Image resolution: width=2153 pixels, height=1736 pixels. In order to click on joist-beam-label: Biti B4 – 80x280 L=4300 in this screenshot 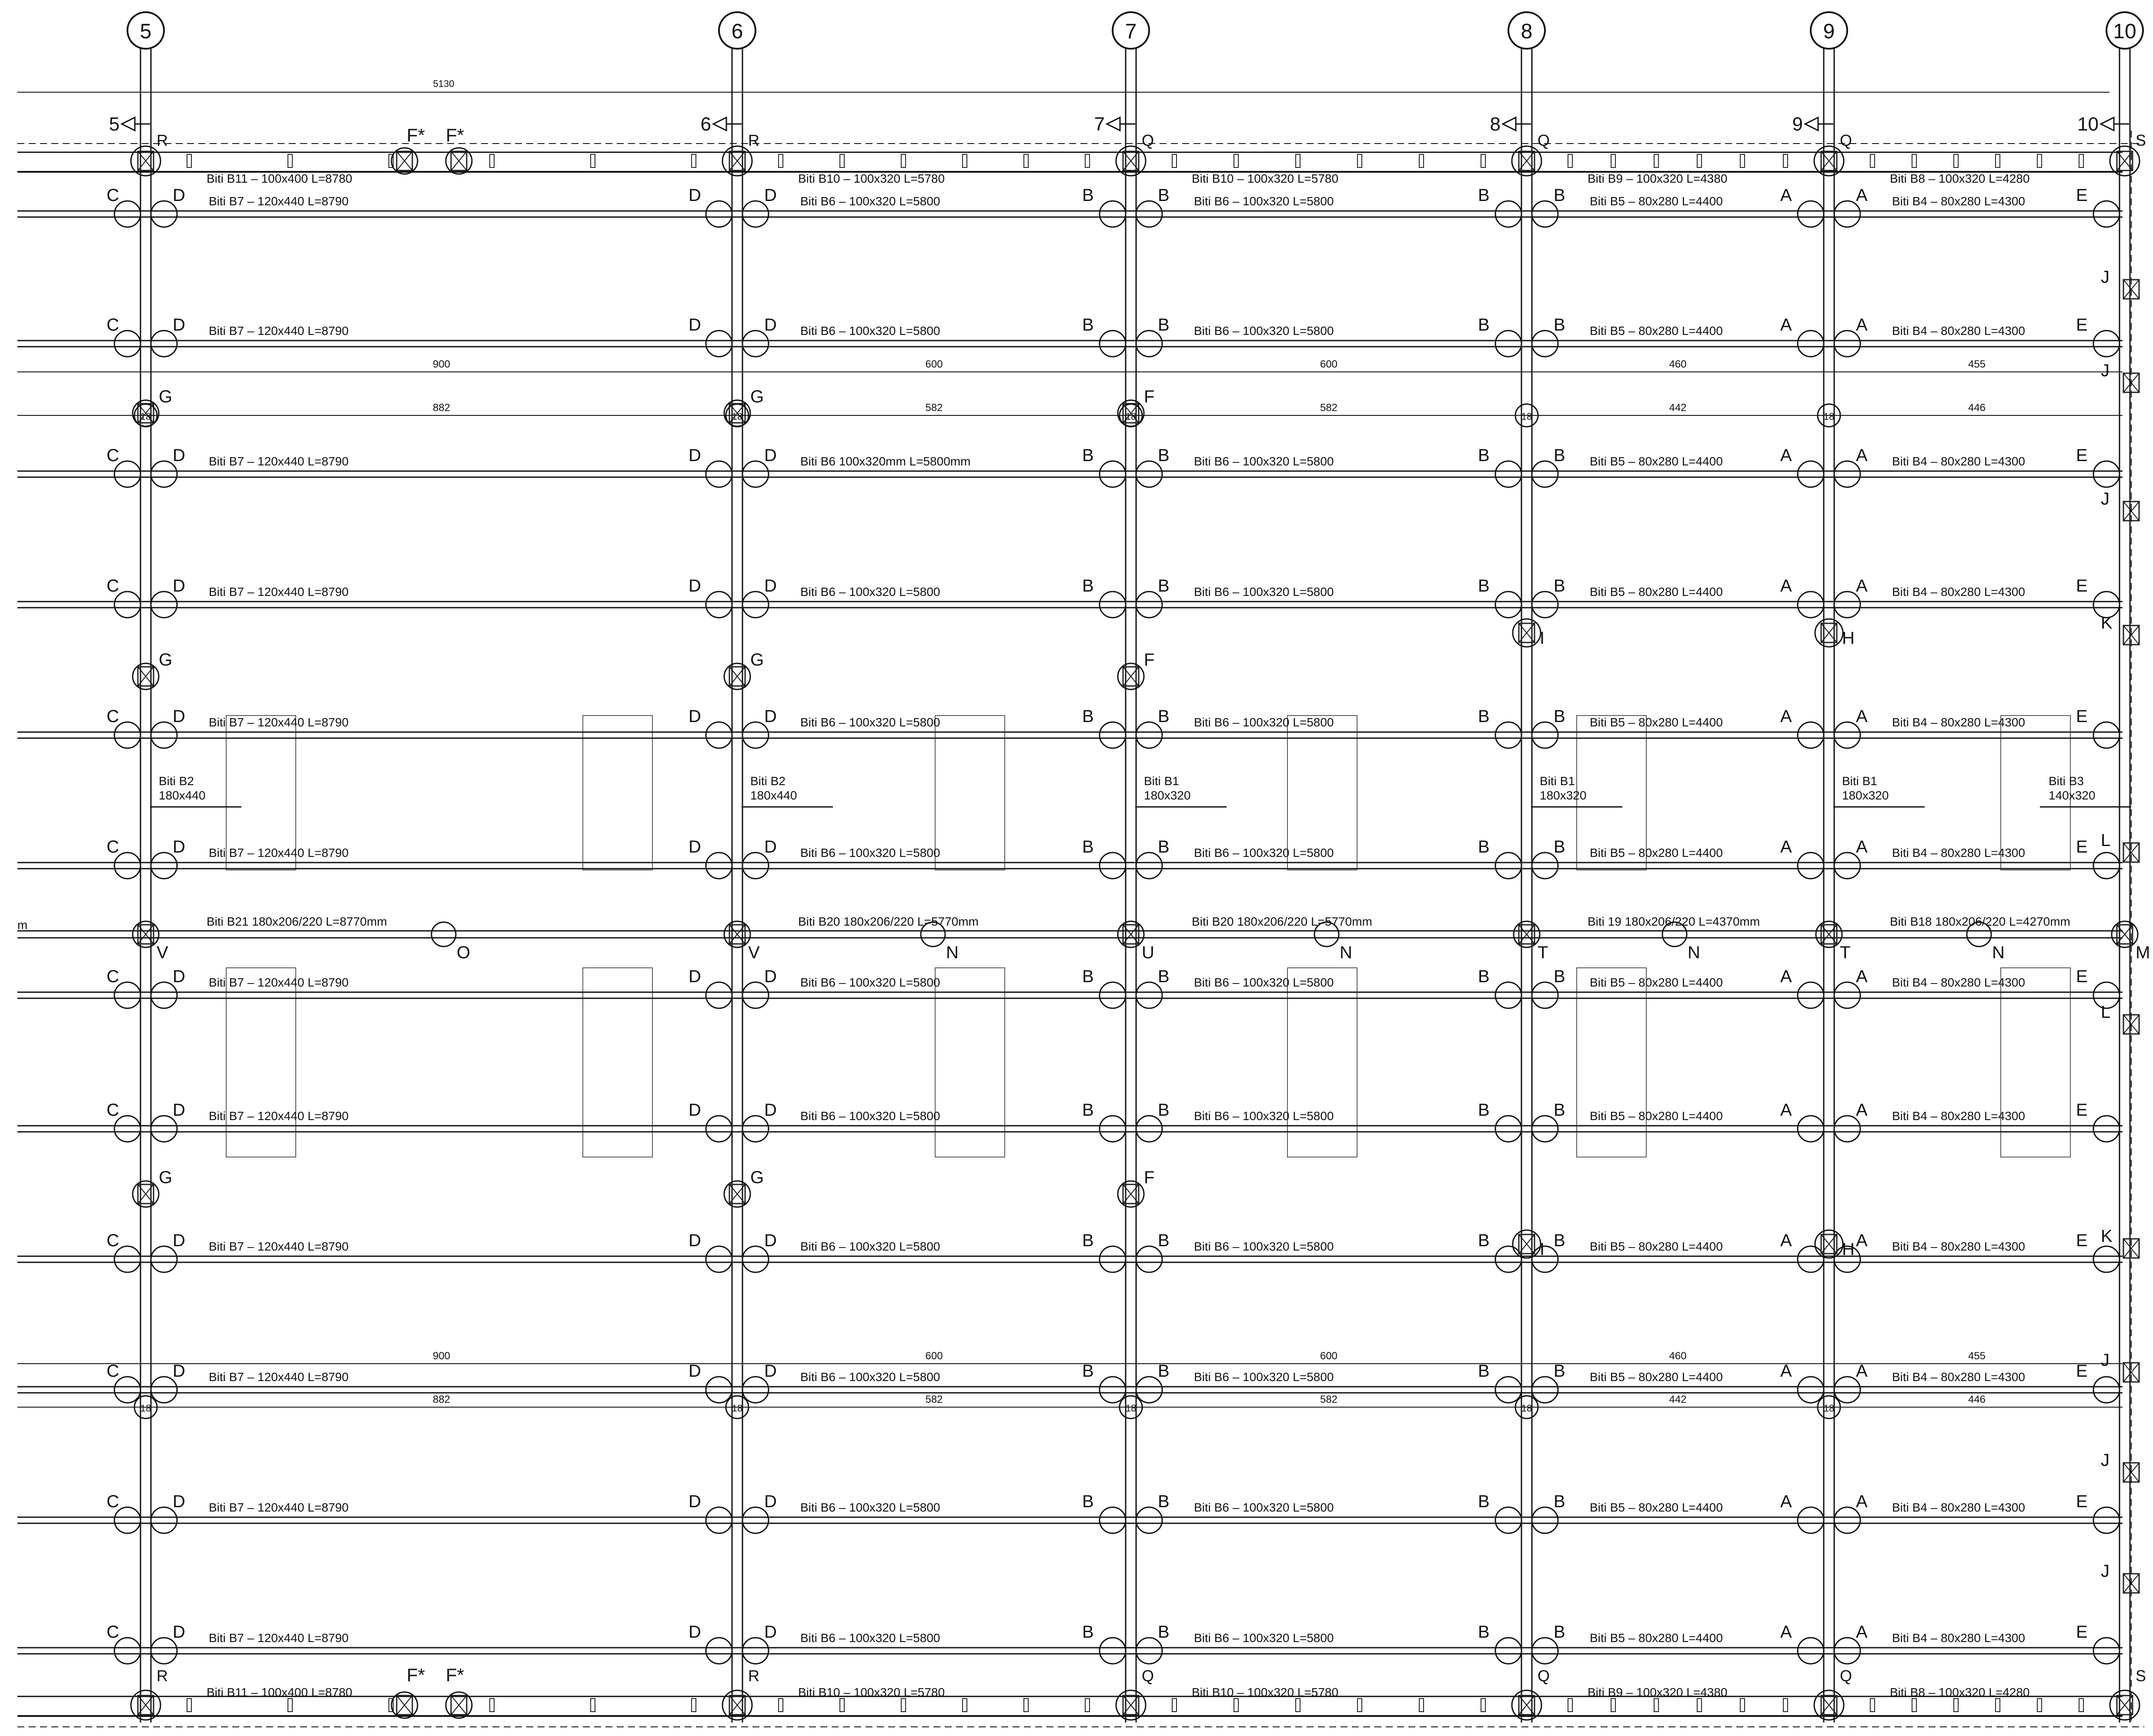, I will do `click(1958, 853)`.